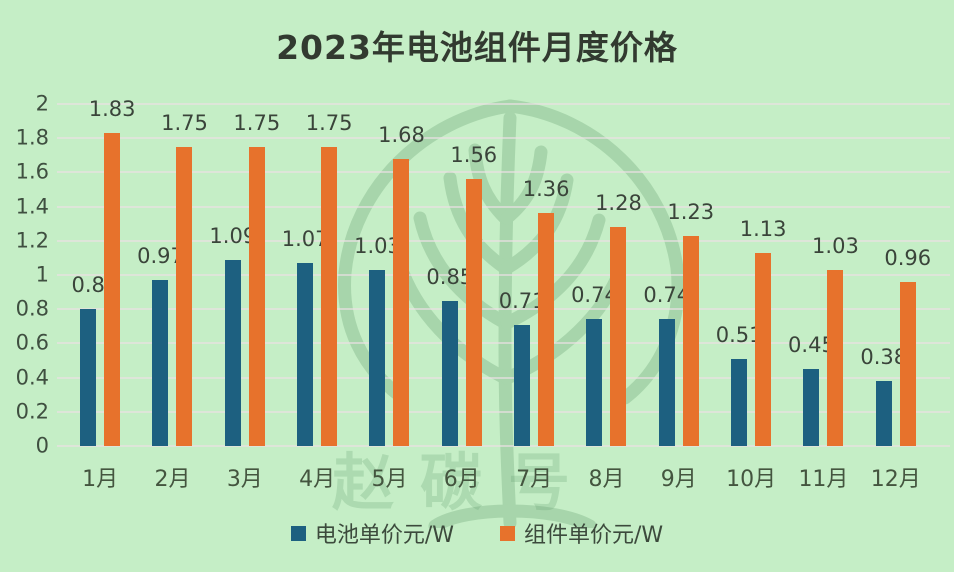  Describe the element at coordinates (160, 256) in the screenshot. I see `bar-value-label: 0.97` at that location.